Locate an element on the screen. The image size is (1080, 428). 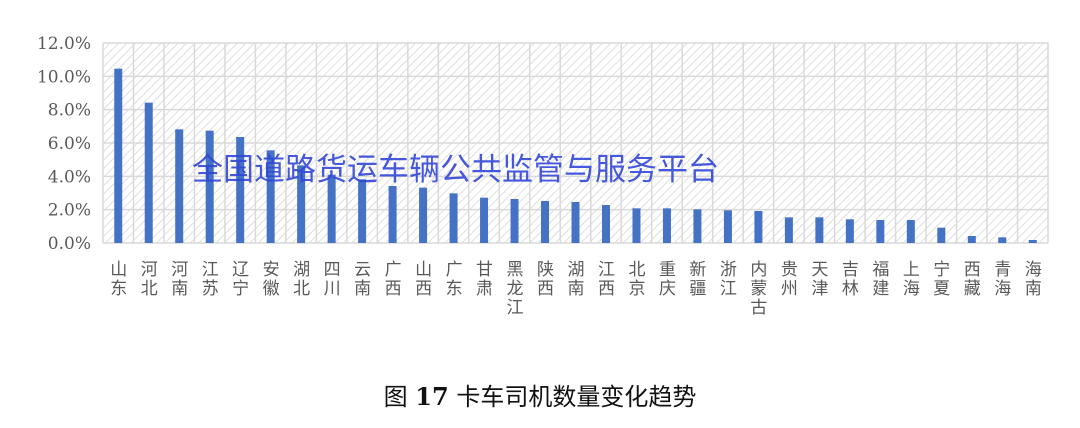
x-tick-label: 四川 is located at coordinates (332, 279).